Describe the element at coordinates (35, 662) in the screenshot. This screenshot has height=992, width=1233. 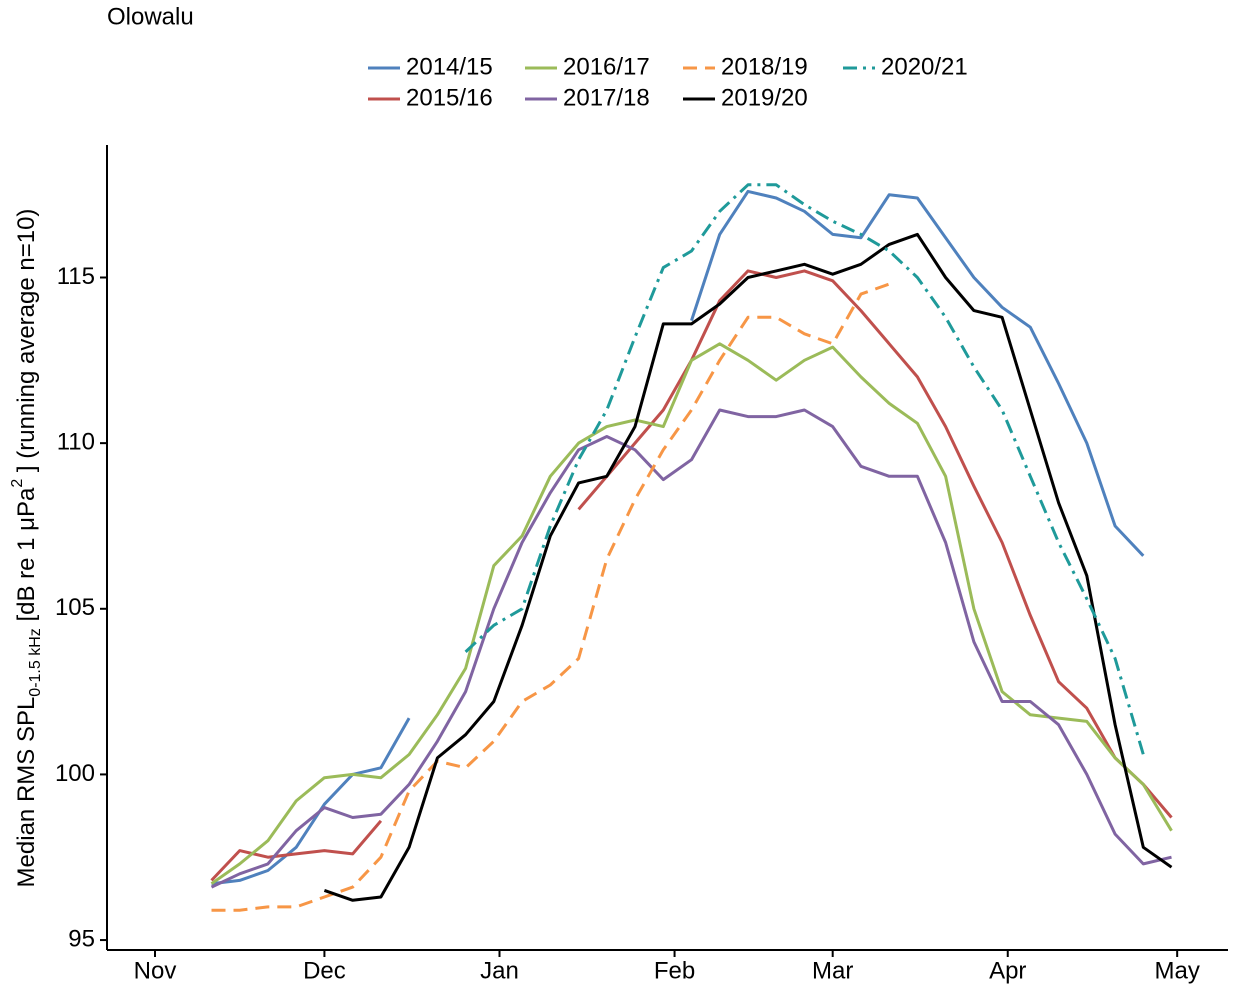
I see `y-axis-label-sub: 0-1.5 kHz` at that location.